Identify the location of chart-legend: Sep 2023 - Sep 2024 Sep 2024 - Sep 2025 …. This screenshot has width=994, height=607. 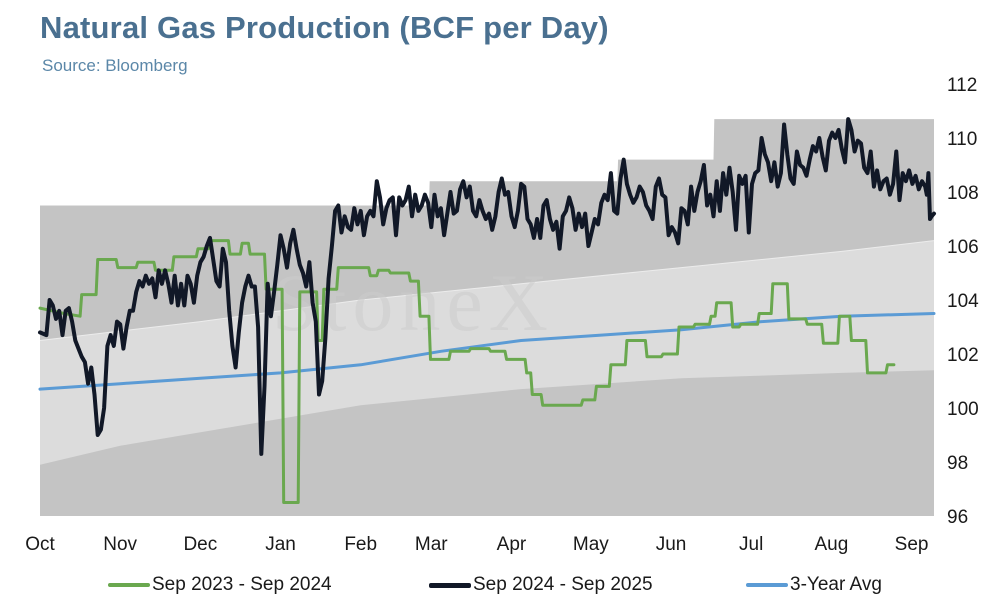
(497, 588).